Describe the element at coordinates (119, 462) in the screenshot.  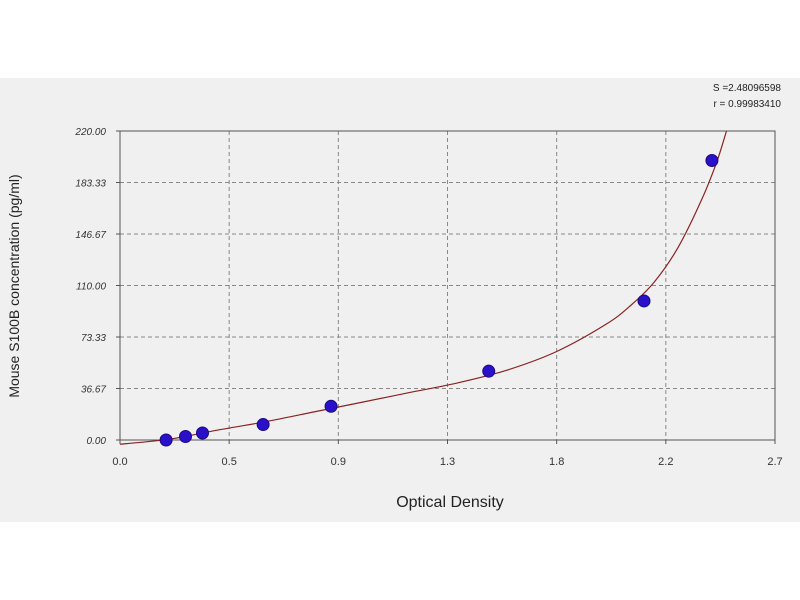
I see `x-tick-label: 0.0` at that location.